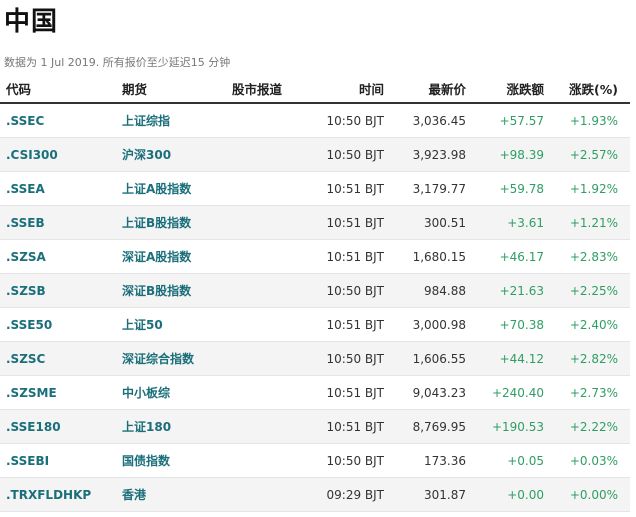 The image size is (636, 517). Describe the element at coordinates (522, 188) in the screenshot. I see `price-change-cell: +59.78` at that location.